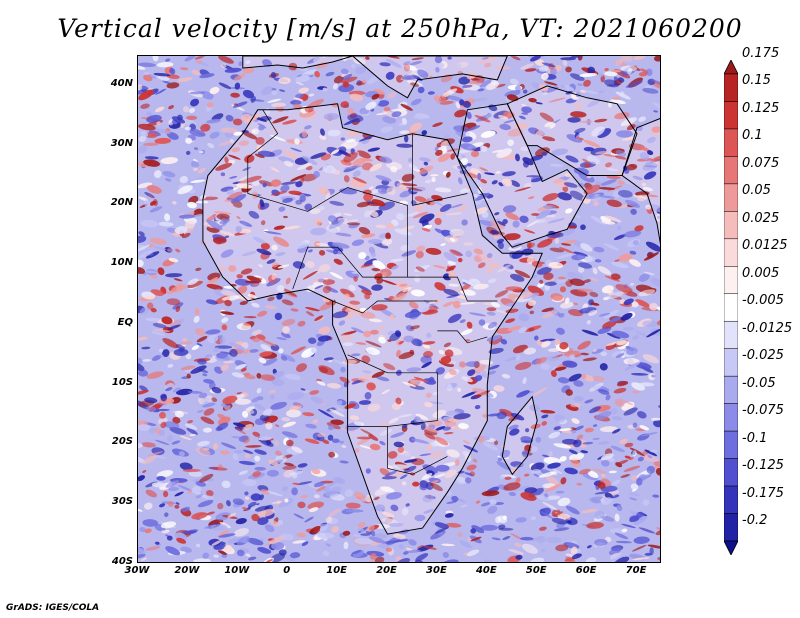 The height and width of the screenshot is (618, 800). What do you see at coordinates (436, 570) in the screenshot?
I see `lon-tick-label: 30E` at bounding box center [436, 570].